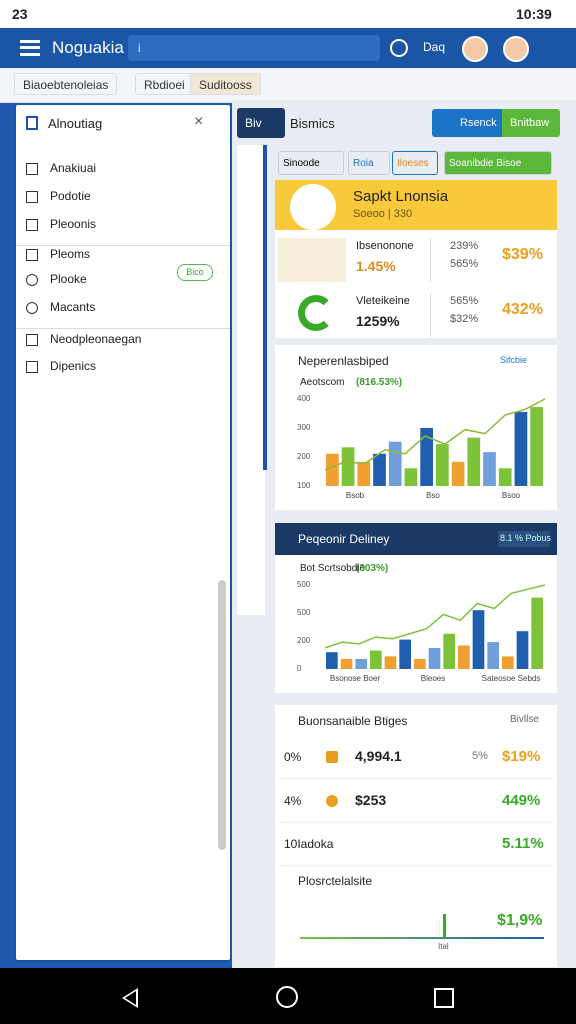  Describe the element at coordinates (522, 309) in the screenshot. I see `stat-c: 432%` at that location.